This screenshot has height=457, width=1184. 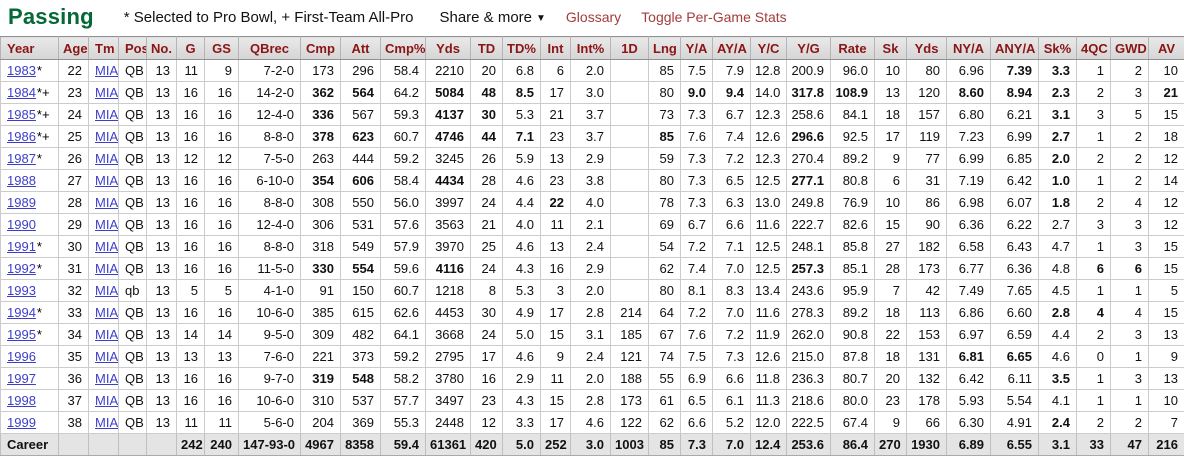 What do you see at coordinates (926, 290) in the screenshot?
I see `stat-cell: 42` at bounding box center [926, 290].